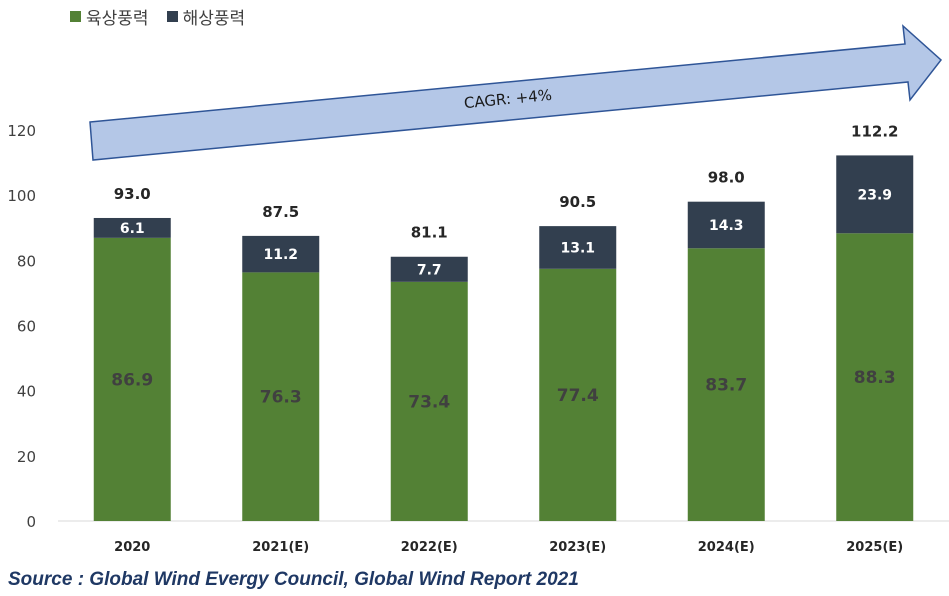  I want to click on data-label-onshore: 83.7, so click(726, 386).